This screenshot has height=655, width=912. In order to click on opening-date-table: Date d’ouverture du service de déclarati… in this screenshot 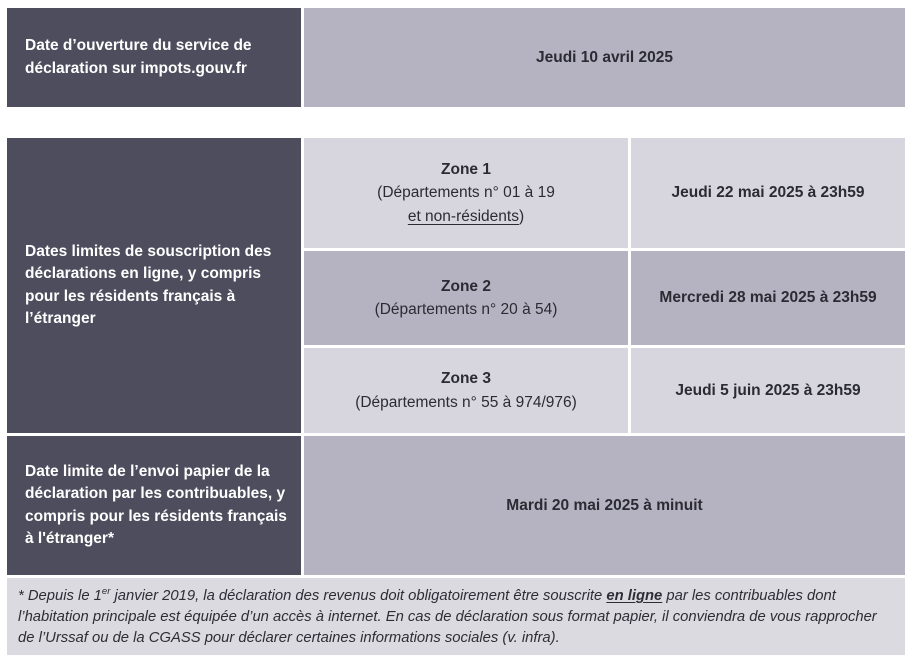, I will do `click(456, 57)`.